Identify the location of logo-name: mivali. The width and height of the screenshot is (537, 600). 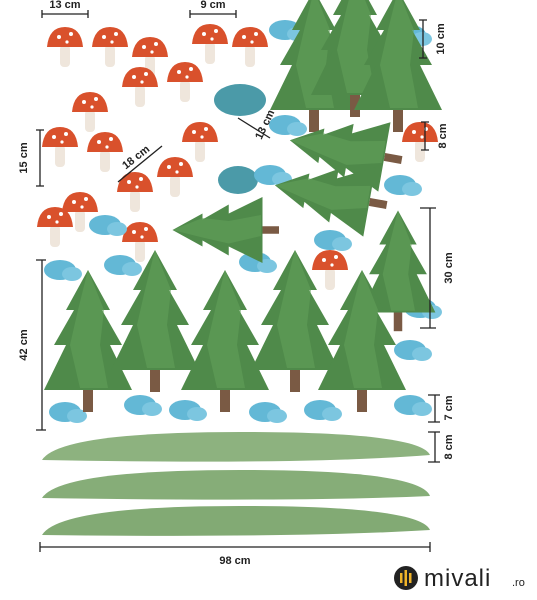
(457, 578).